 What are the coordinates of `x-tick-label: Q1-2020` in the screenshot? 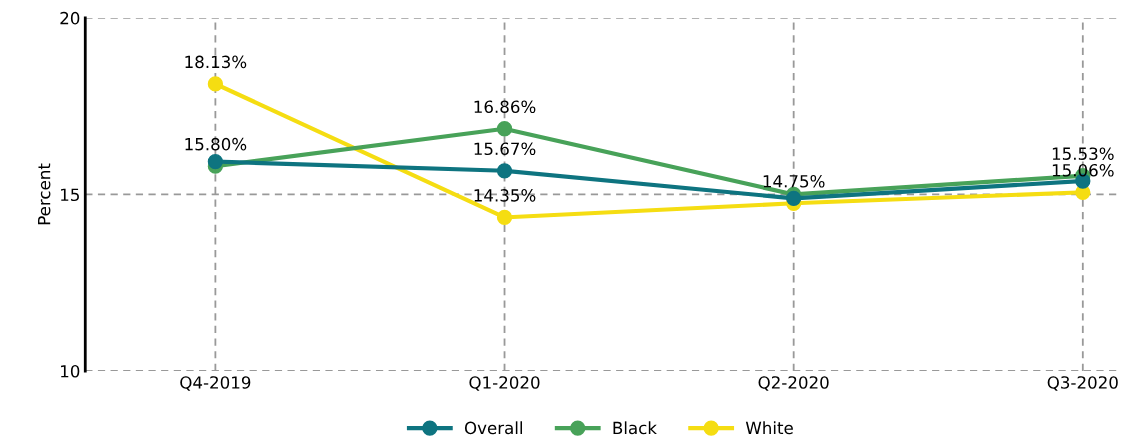 It's located at (504, 383).